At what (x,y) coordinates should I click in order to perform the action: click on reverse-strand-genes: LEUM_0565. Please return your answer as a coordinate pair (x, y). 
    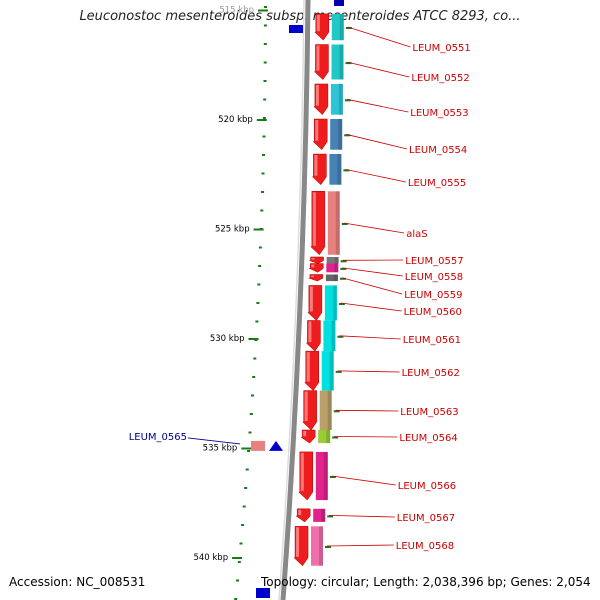
    Looking at the image, I should click on (206, 441).